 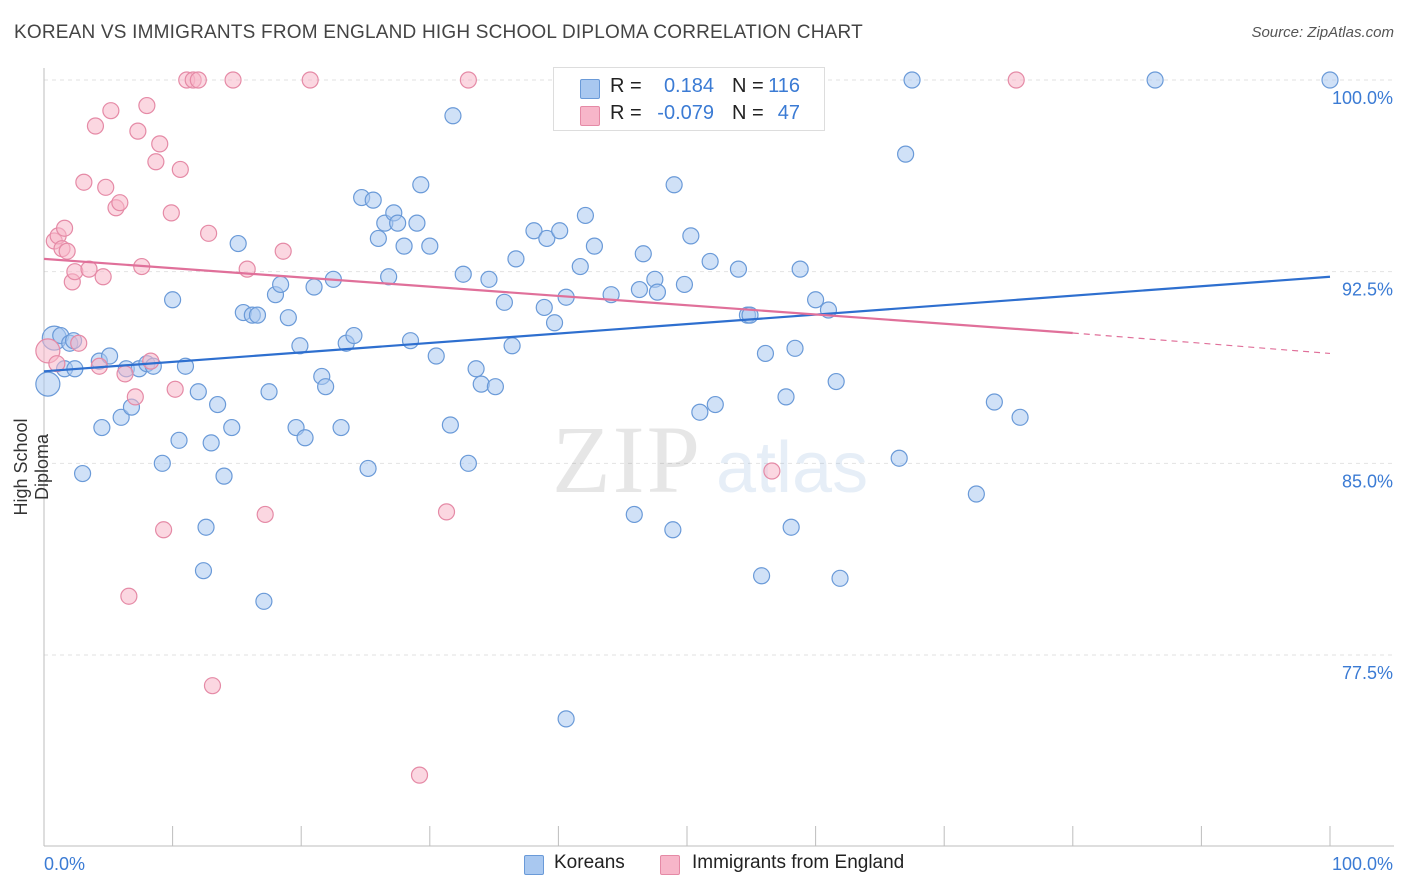 I want to click on correlation-legend: R = 0.184 N = 116 R = -0.079 N = 47, so click(x=689, y=99).